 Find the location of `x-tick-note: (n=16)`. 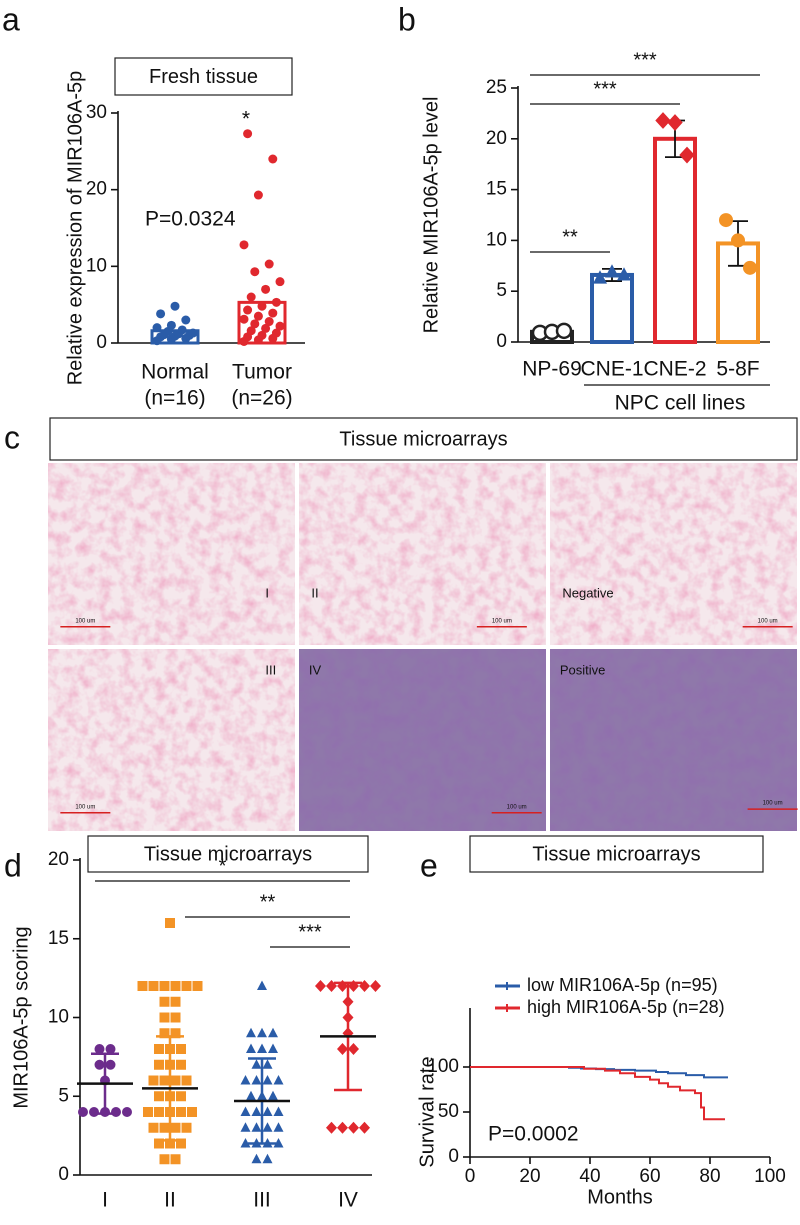

x-tick-note: (n=16) is located at coordinates (174, 398).